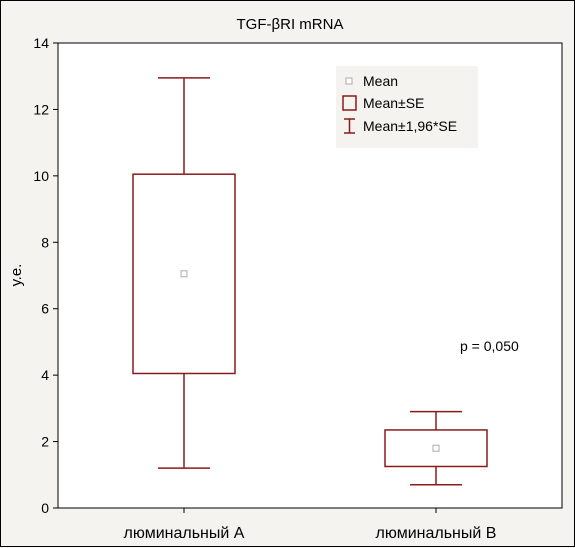 This screenshot has width=575, height=548. I want to click on legend-mean-marker, so click(349, 81).